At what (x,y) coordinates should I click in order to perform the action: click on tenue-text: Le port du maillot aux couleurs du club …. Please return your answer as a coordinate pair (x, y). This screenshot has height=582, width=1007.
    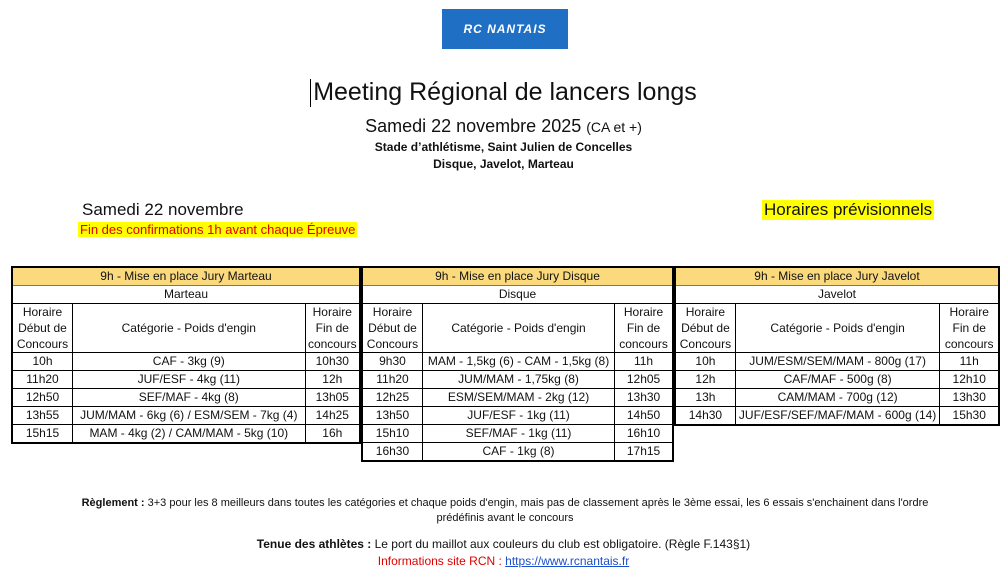
    Looking at the image, I should click on (562, 544).